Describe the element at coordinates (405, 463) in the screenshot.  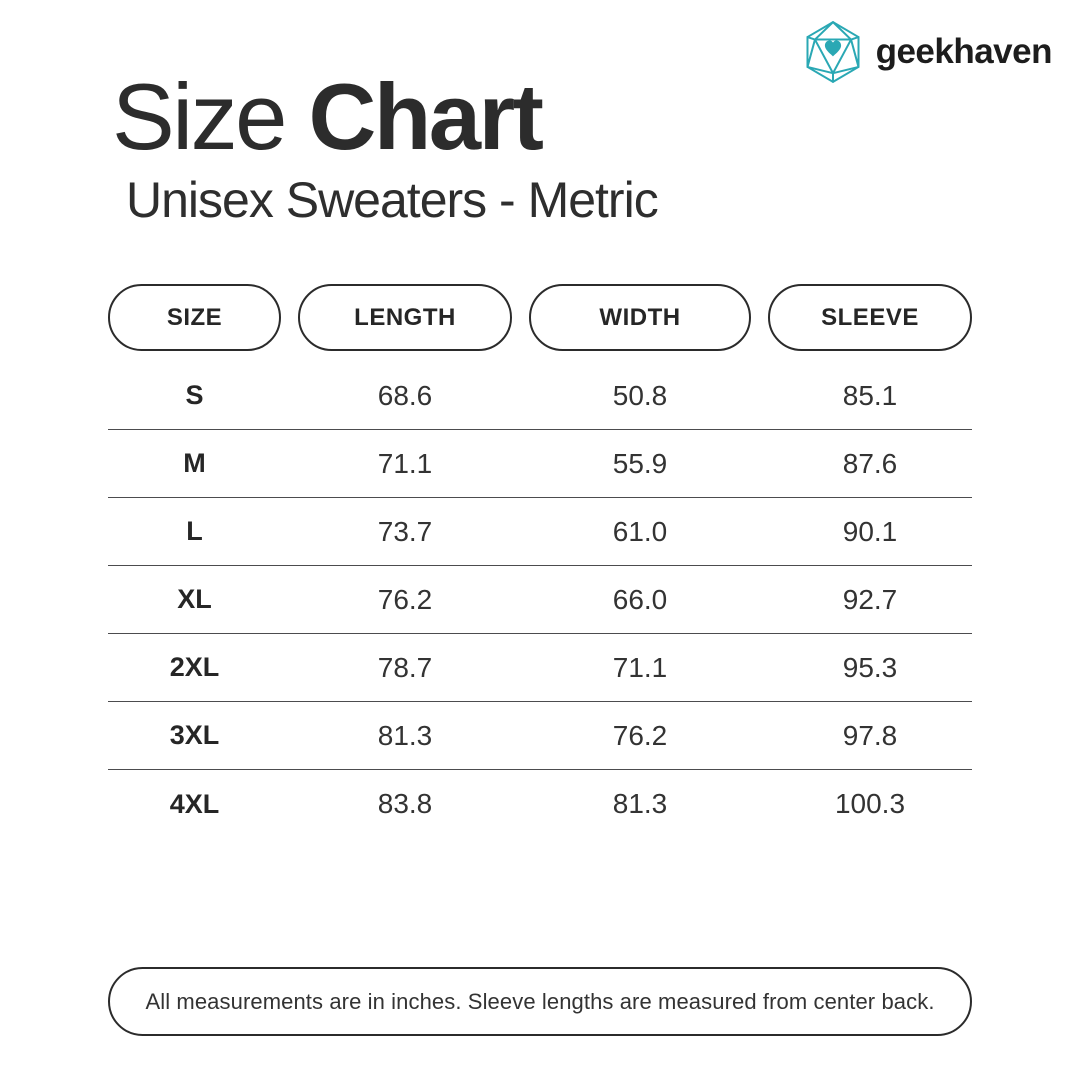
I see `length-value: 71.1` at that location.